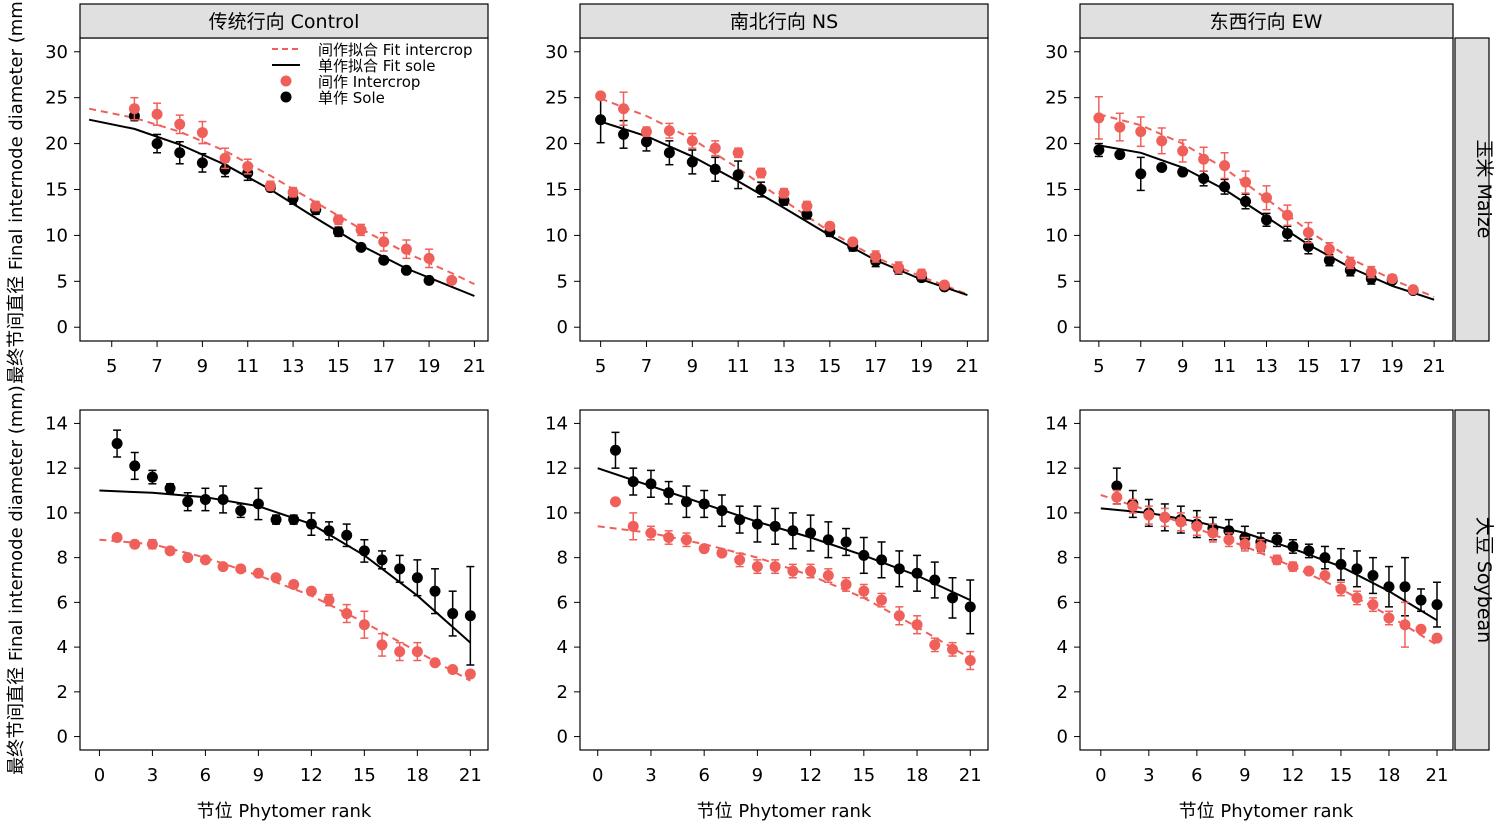 This screenshot has height=825, width=1500. Describe the element at coordinates (395, 50) in the screenshot. I see `legend-fit-intercrop-label: 间作拟合 Fit intercrop` at that location.